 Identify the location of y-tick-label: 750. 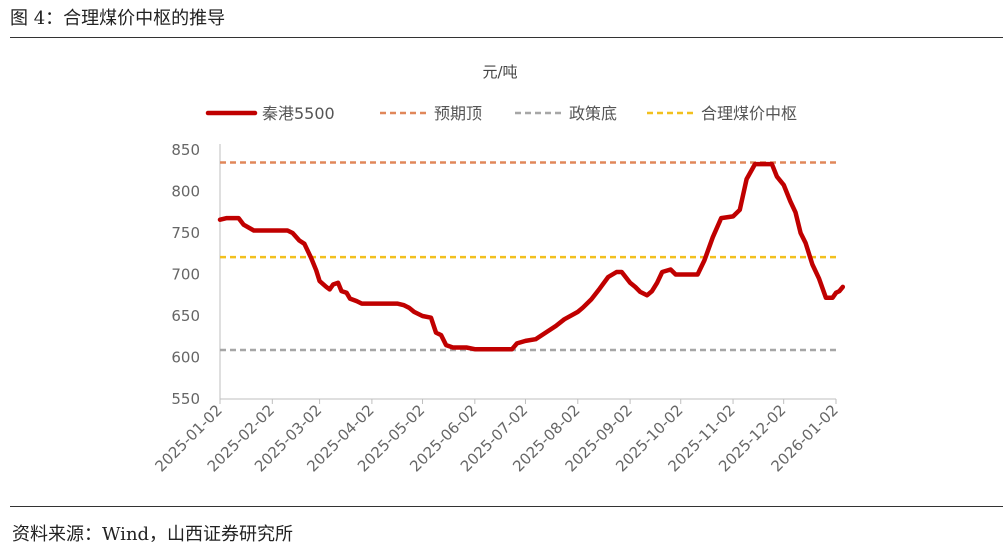
(185, 233).